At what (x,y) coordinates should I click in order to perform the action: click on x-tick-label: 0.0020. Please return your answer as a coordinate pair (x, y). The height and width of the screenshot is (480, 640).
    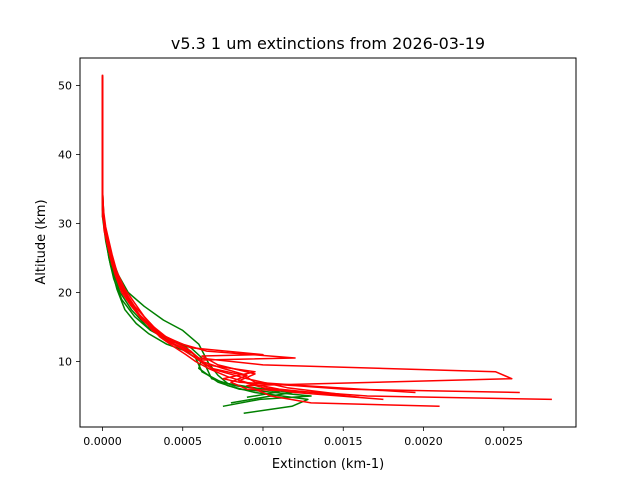
    Looking at the image, I should click on (423, 441).